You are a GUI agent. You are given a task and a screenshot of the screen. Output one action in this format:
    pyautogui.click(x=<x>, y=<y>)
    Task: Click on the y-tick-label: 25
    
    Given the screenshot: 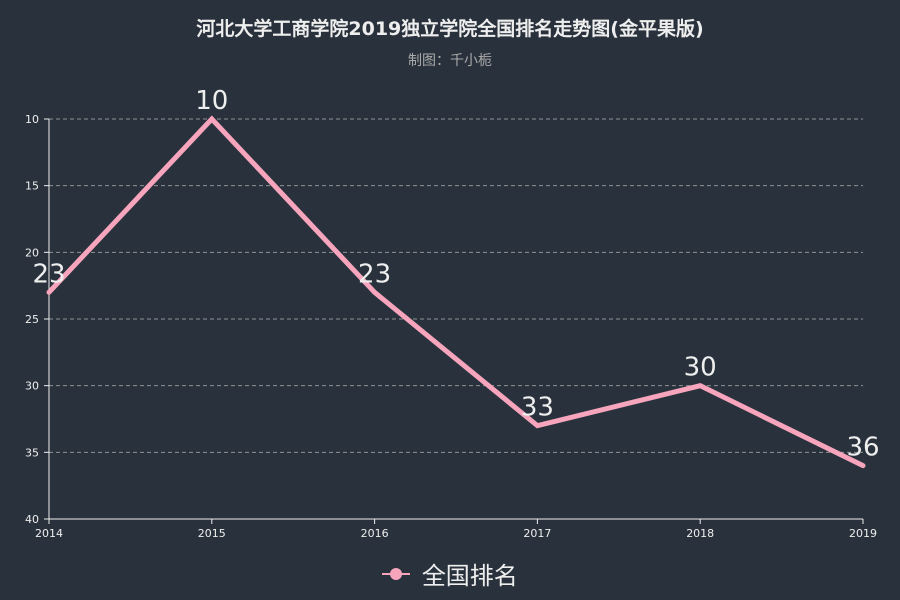 What is the action you would take?
    pyautogui.click(x=32, y=319)
    